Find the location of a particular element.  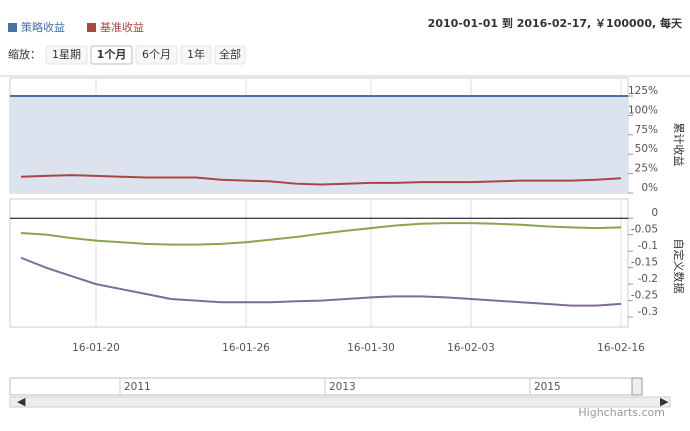

navigator-label: 2013 is located at coordinates (342, 387).